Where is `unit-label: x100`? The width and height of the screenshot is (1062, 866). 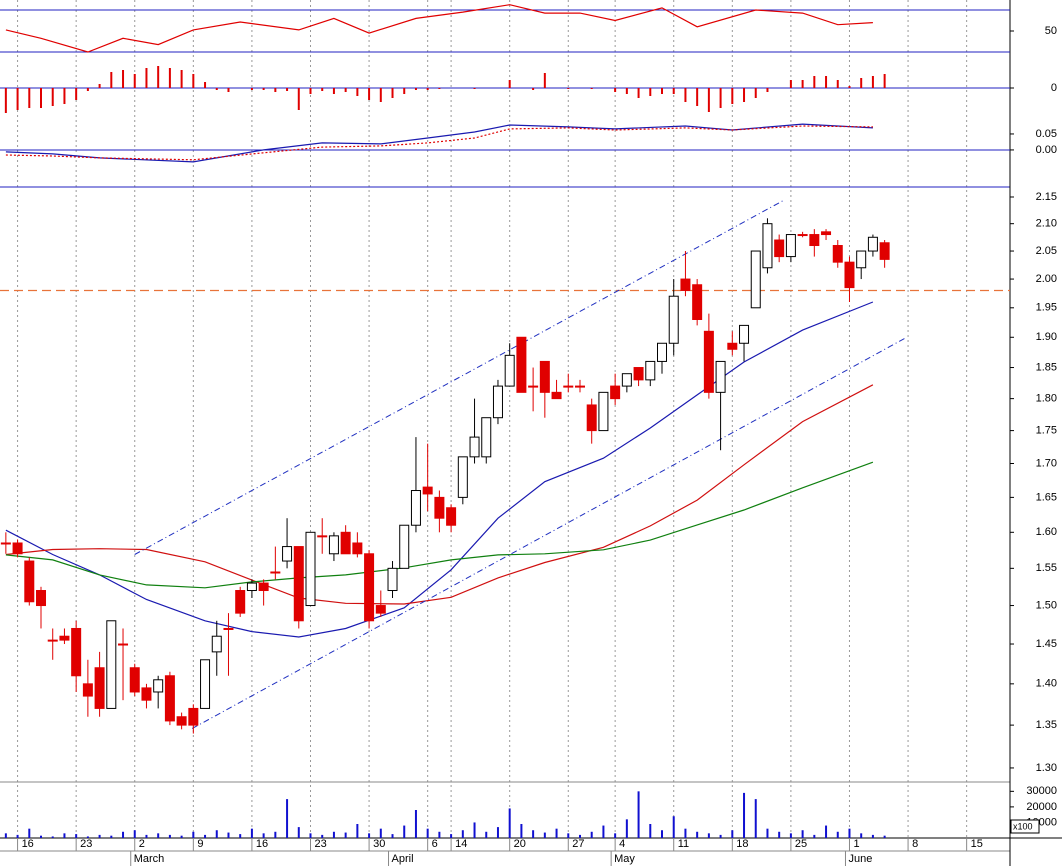 unit-label: x100 is located at coordinates (1023, 826).